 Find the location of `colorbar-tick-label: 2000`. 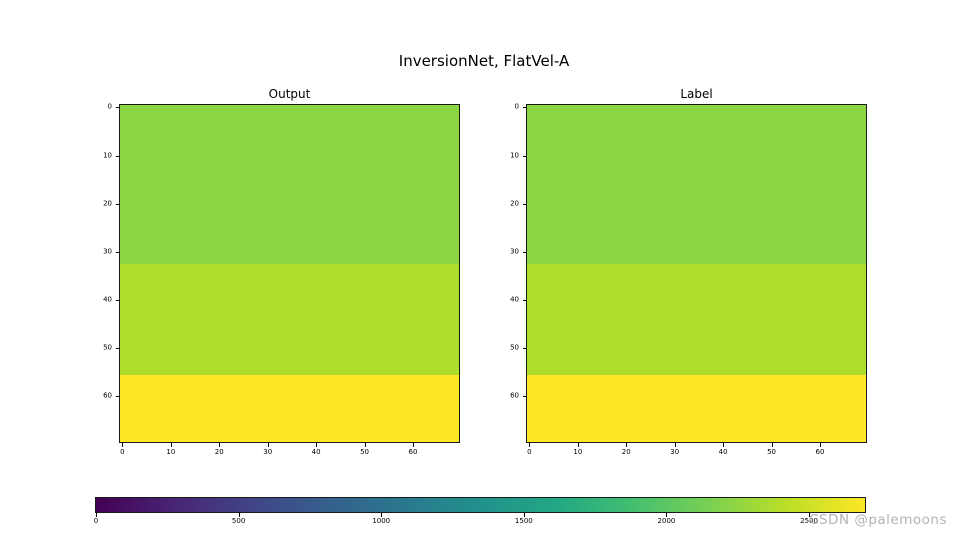

colorbar-tick-label: 2000 is located at coordinates (666, 521).